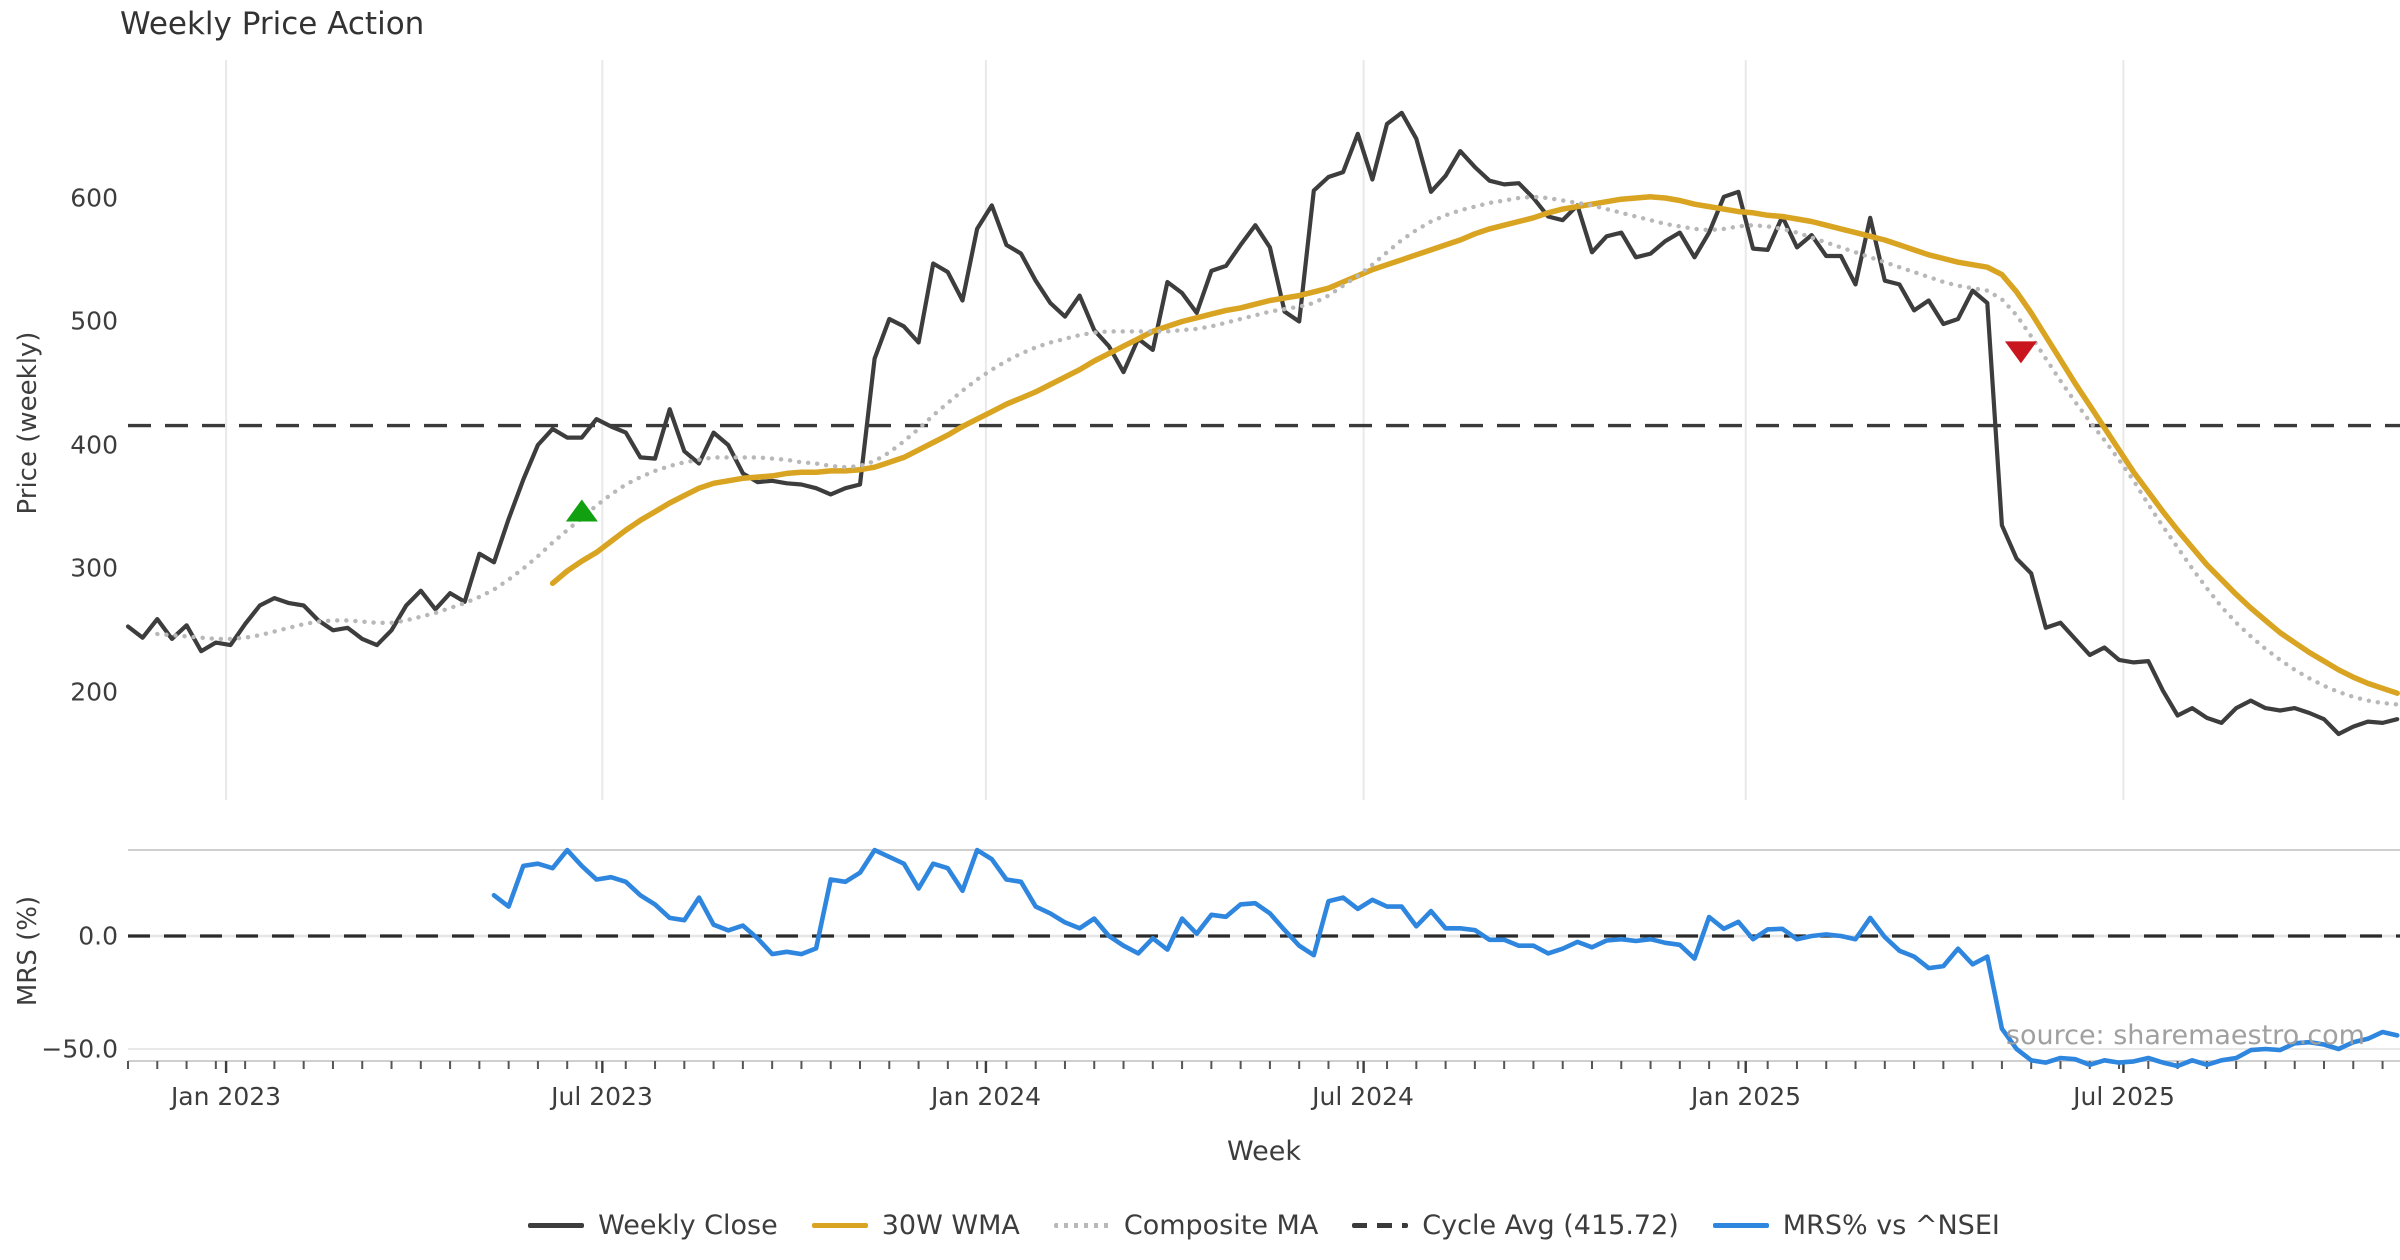 The height and width of the screenshot is (1260, 2400). I want to click on marker-sell-signal, so click(2020, 352).